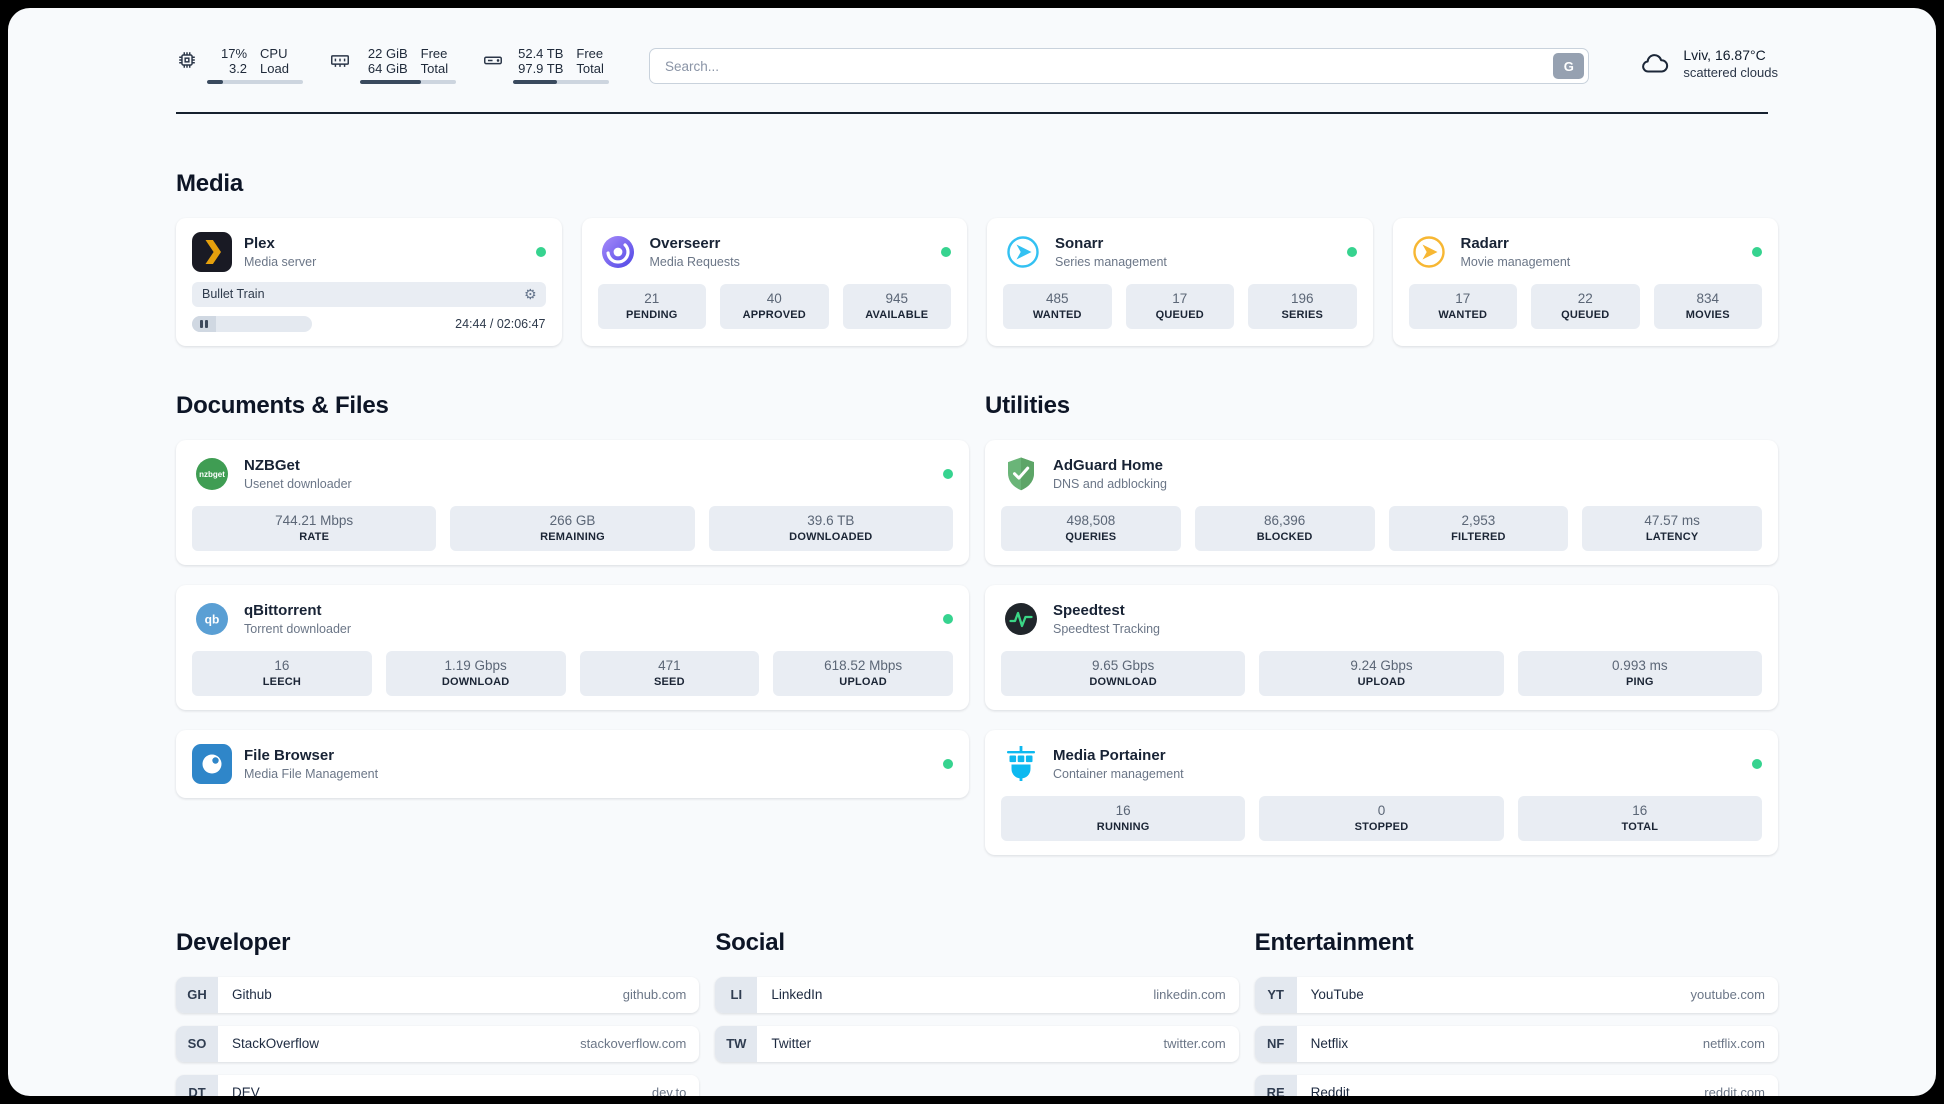 The width and height of the screenshot is (1944, 1104). Describe the element at coordinates (252, 995) in the screenshot. I see `link-name: Github` at that location.